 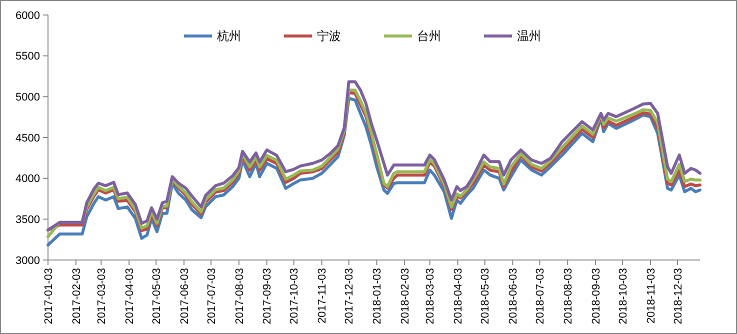 I want to click on x-tick-label: 2017-06-03, so click(x=184, y=296).